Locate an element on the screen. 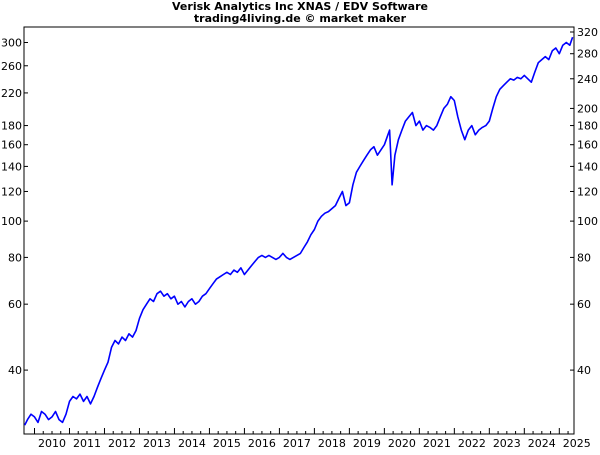 The height and width of the screenshot is (455, 600). y-right-tick-label: 60 is located at coordinates (584, 304).